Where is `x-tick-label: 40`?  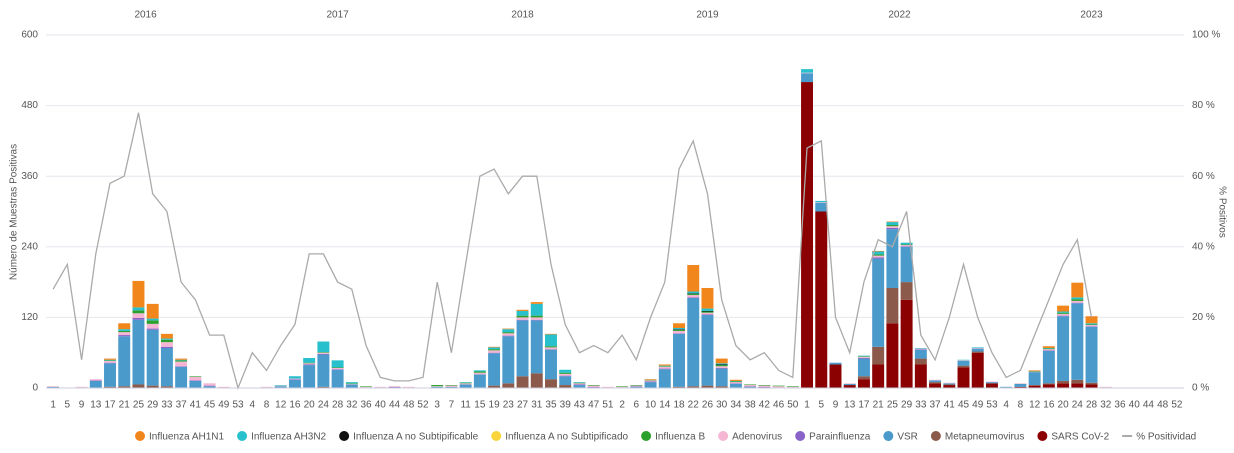 x-tick-label: 40 is located at coordinates (1135, 405).